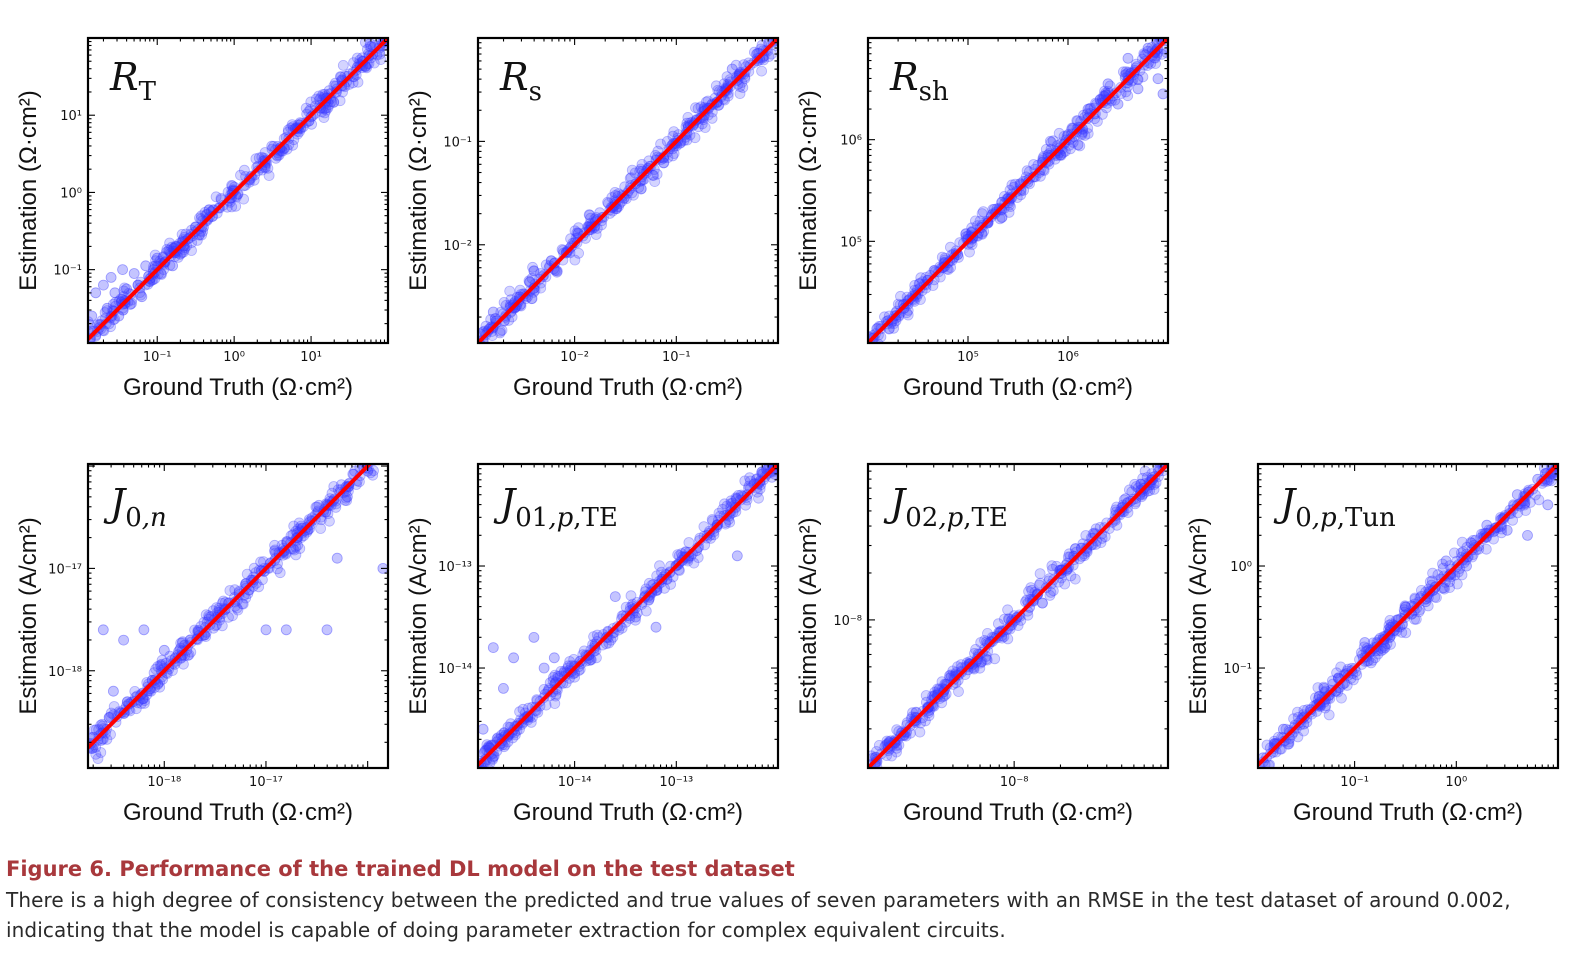 This screenshot has height=965, width=1594. I want to click on plot-area, so click(628, 190).